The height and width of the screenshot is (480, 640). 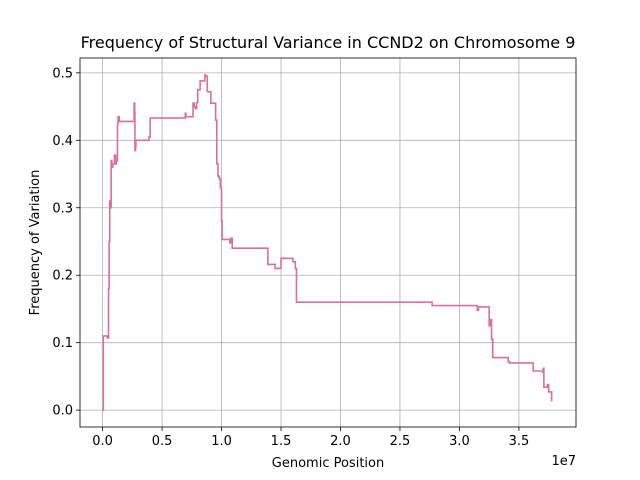 I want to click on x-tick-label: 1.5, so click(x=281, y=441).